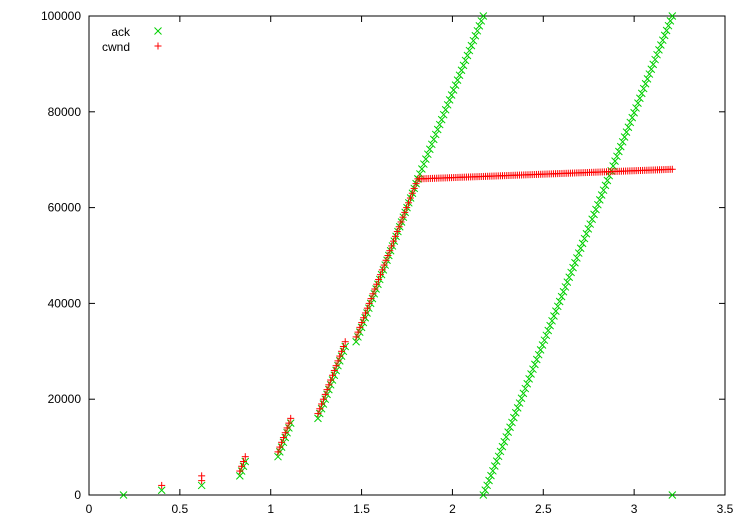 The height and width of the screenshot is (525, 750). What do you see at coordinates (89, 509) in the screenshot?
I see `x-tick-label: 0` at bounding box center [89, 509].